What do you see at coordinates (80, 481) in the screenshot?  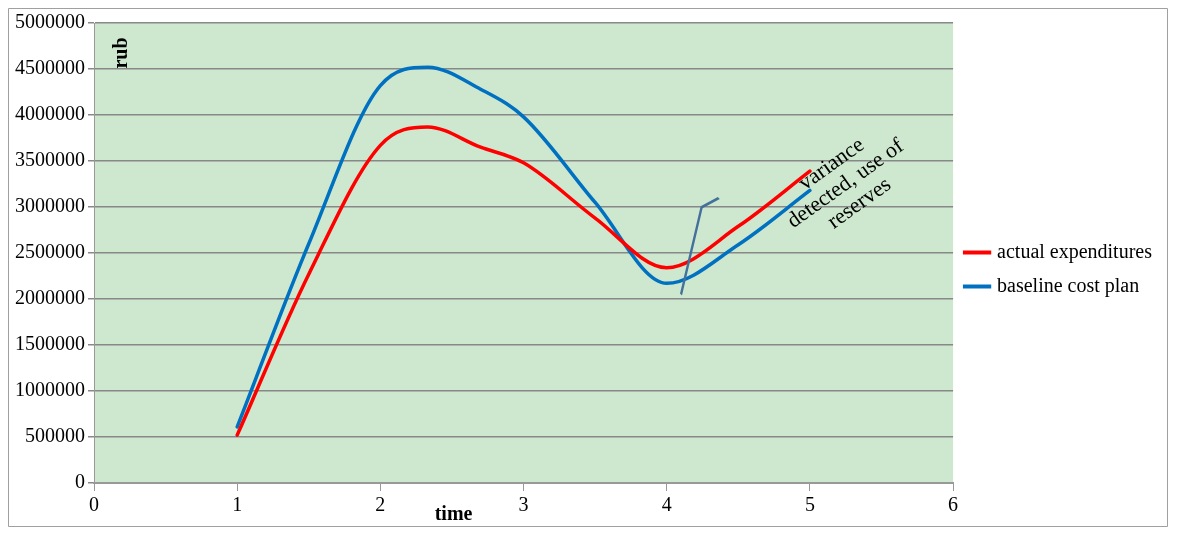 I see `y-tick-label: 0` at bounding box center [80, 481].